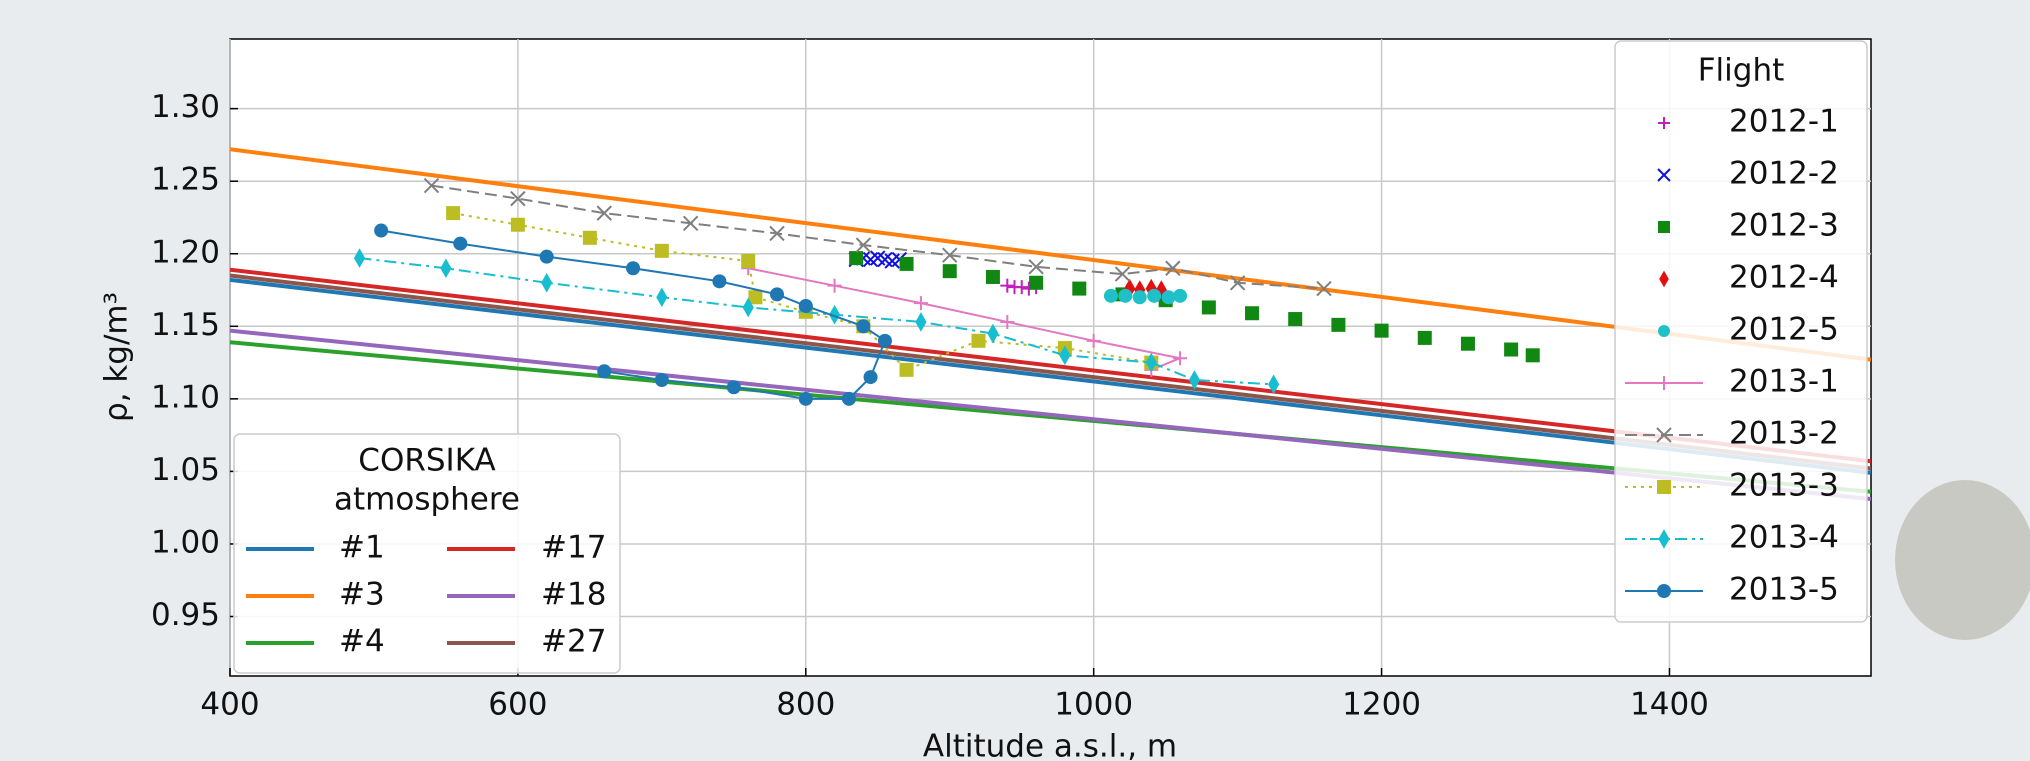 The width and height of the screenshot is (2030, 761). Describe the element at coordinates (1784, 486) in the screenshot. I see `legend-label: 2013-3` at that location.